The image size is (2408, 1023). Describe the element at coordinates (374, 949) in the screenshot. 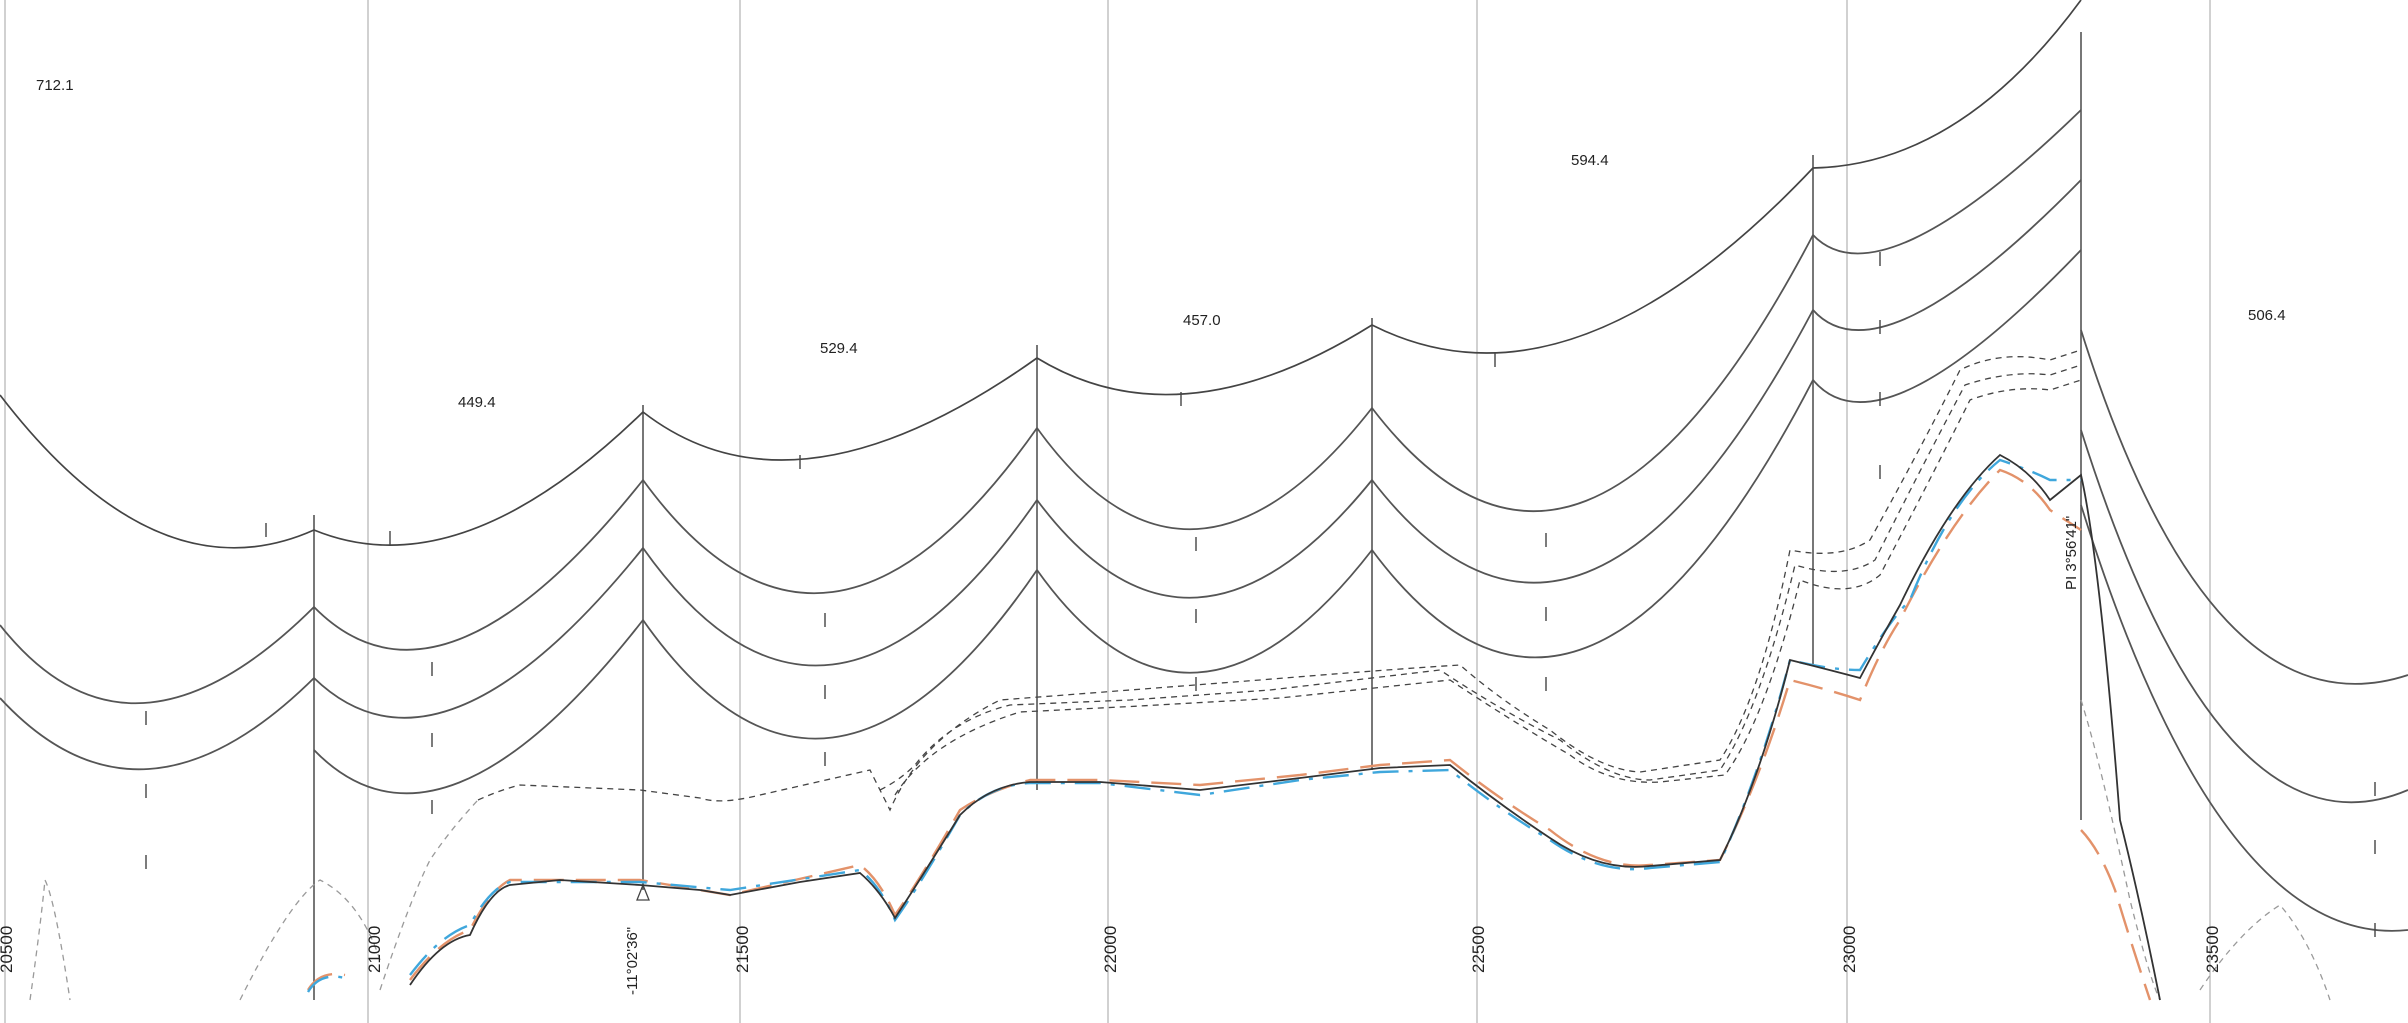

I see `station-label-21000: 21000` at that location.